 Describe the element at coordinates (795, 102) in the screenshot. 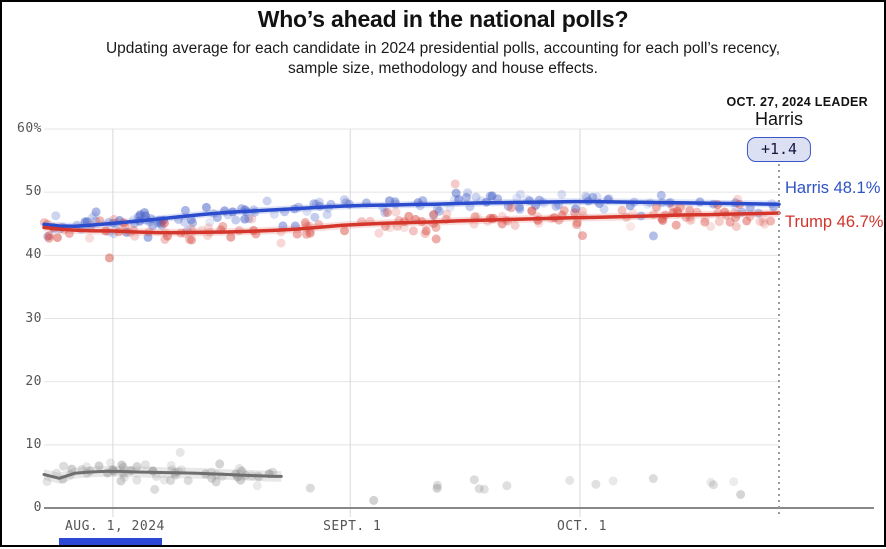

I see `leader-heading: OCT. 27, 2024 LEADER` at that location.